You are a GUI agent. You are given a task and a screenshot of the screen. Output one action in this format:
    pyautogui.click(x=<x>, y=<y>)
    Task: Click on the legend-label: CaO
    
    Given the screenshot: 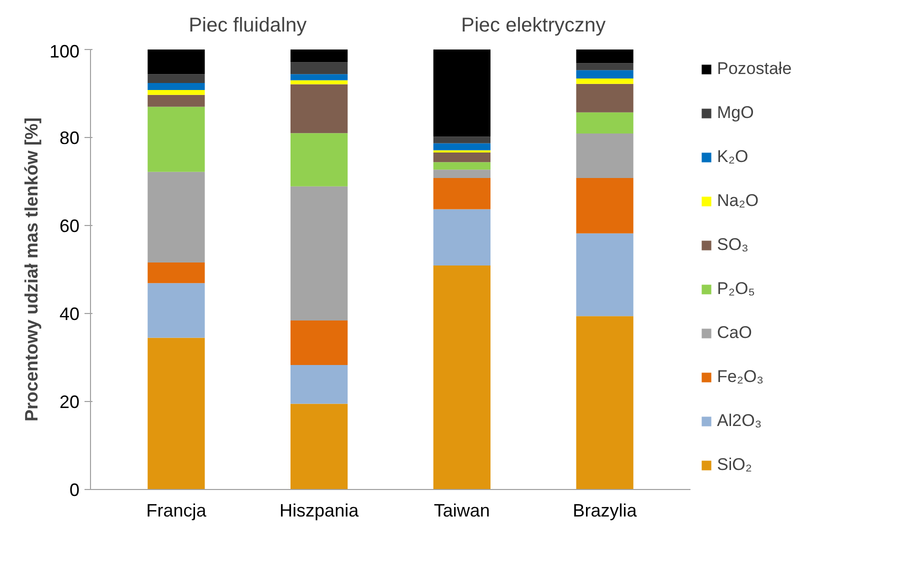 What is the action you would take?
    pyautogui.click(x=734, y=333)
    